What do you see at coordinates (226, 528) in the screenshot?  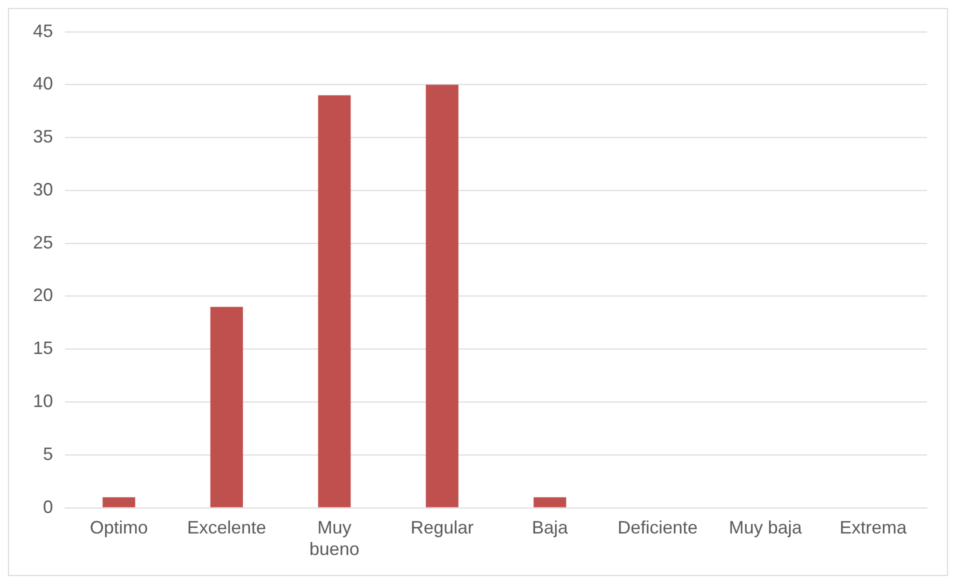 I see `x-tick-label: Excelente` at bounding box center [226, 528].